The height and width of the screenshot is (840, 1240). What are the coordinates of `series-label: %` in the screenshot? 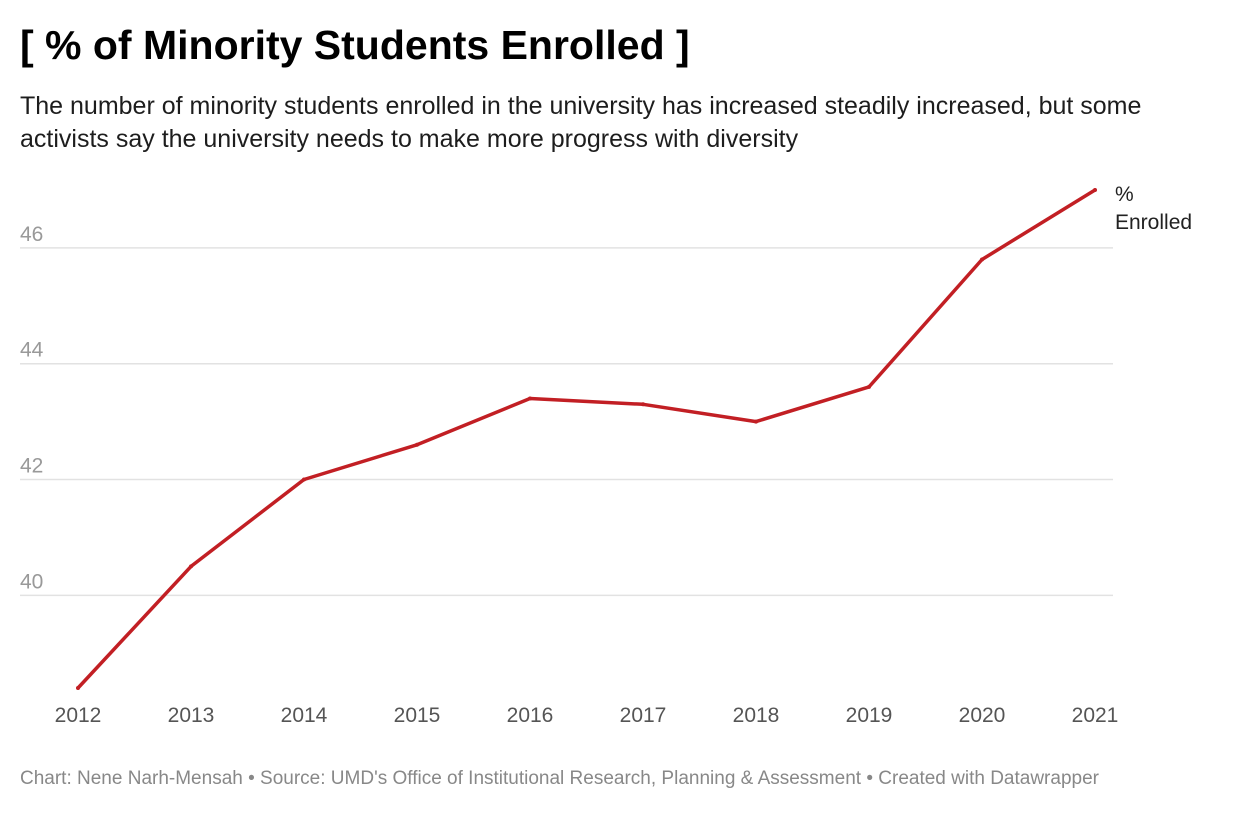 It's located at (1124, 194).